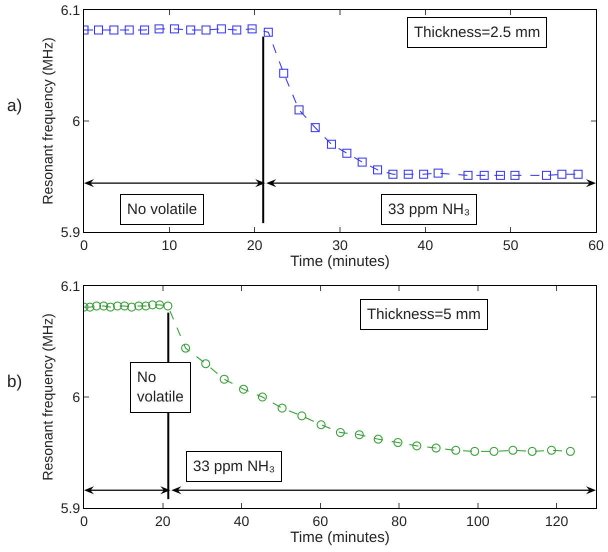 The width and height of the screenshot is (608, 552). What do you see at coordinates (170, 244) in the screenshot?
I see `x-tick-label: 10` at bounding box center [170, 244].